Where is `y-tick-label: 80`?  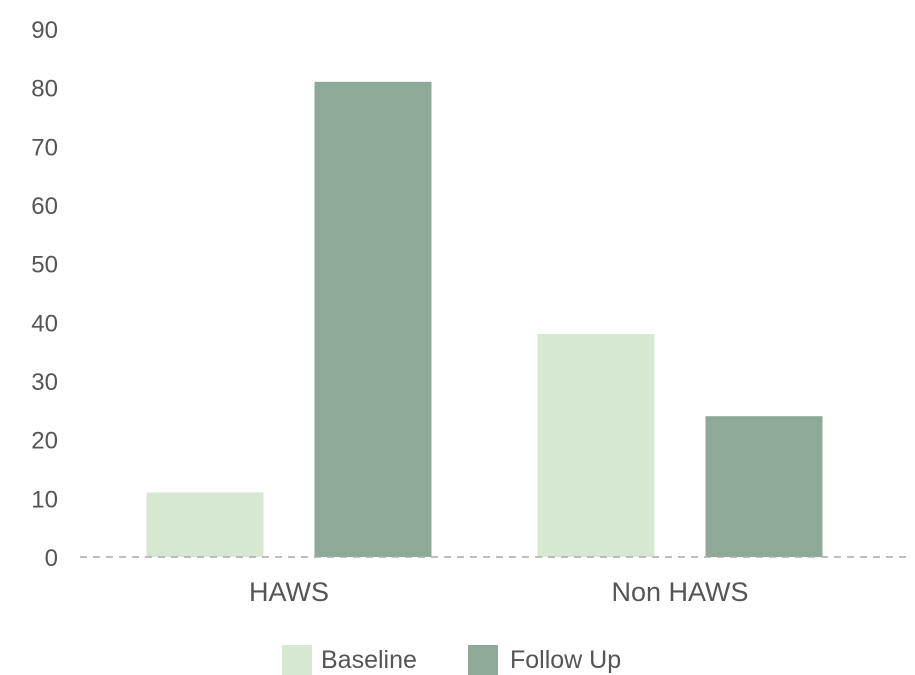 y-tick-label: 80 is located at coordinates (44, 89).